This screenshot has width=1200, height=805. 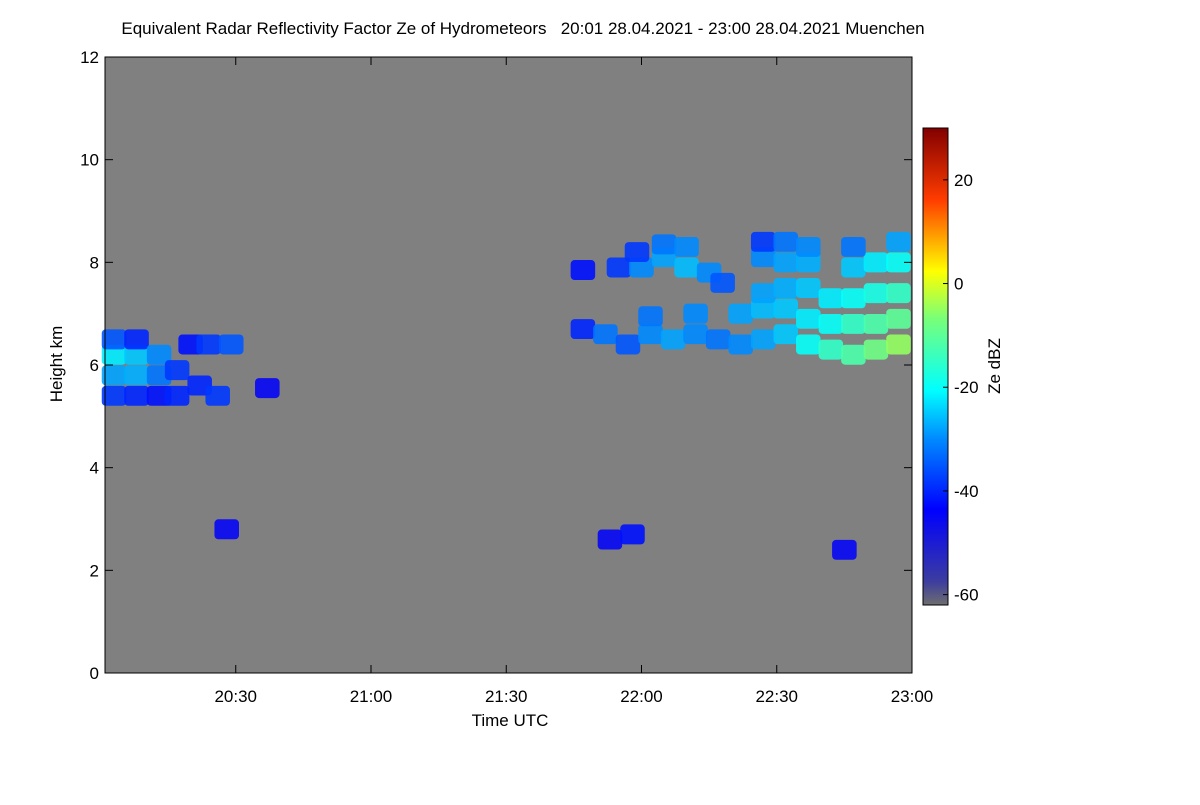 I want to click on colorbar-tick-label: 0, so click(x=958, y=284).